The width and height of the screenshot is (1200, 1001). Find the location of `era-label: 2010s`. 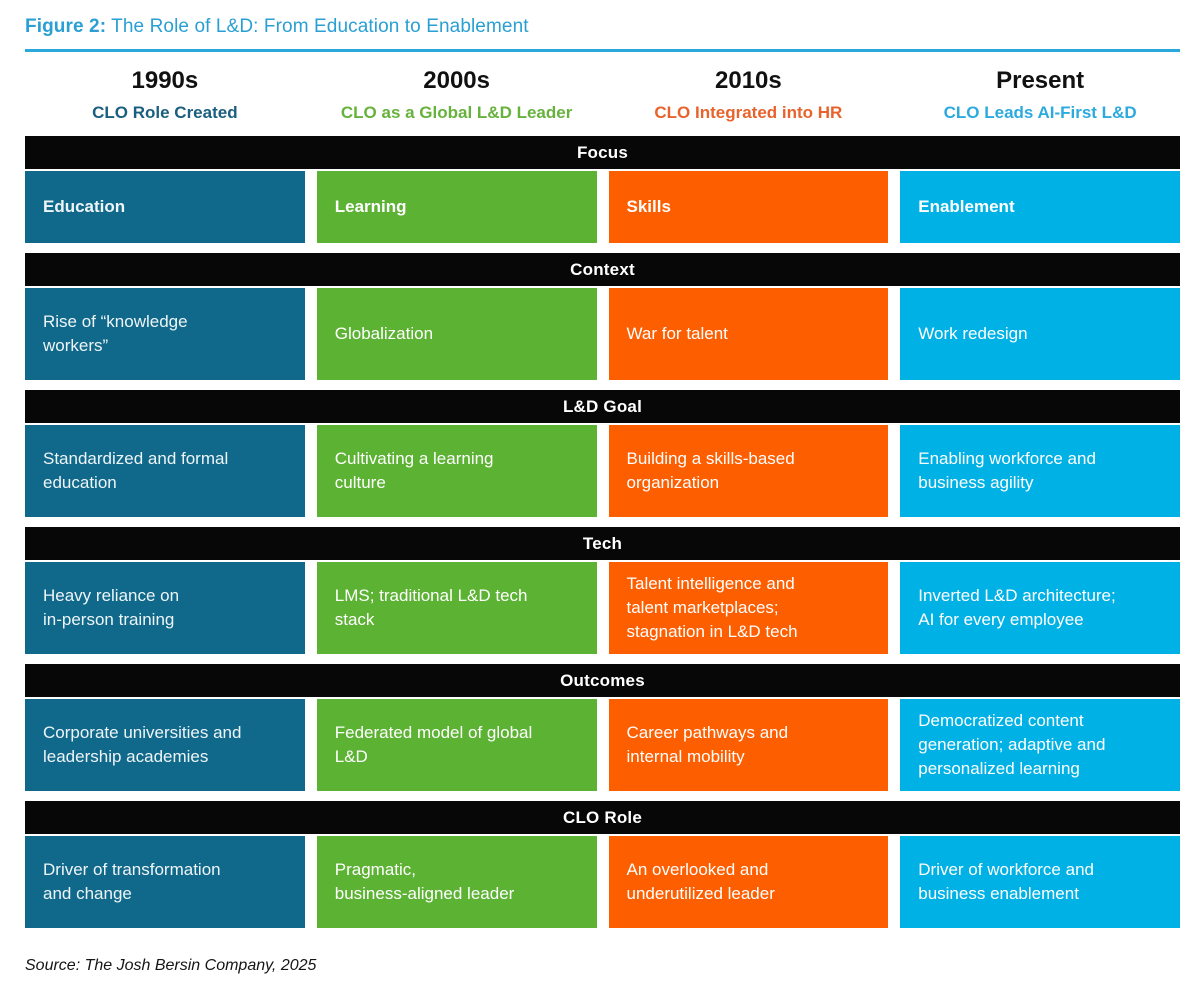

era-label: 2010s is located at coordinates (748, 80).